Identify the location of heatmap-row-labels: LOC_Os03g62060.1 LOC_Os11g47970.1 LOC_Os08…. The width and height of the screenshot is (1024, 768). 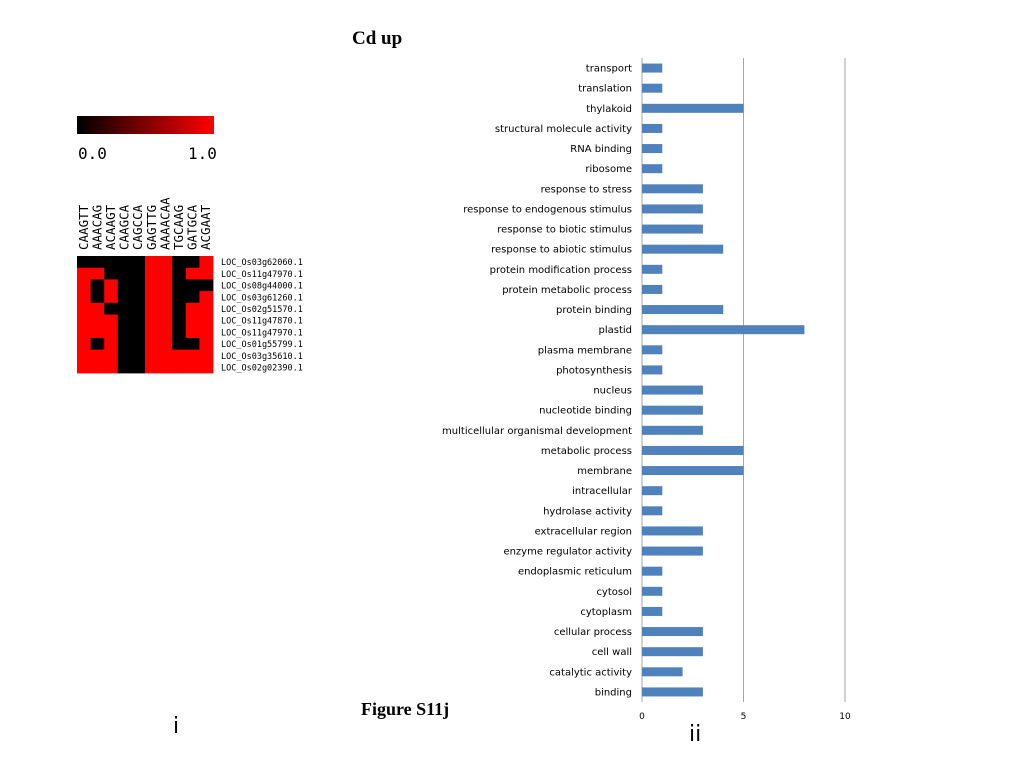
(262, 315).